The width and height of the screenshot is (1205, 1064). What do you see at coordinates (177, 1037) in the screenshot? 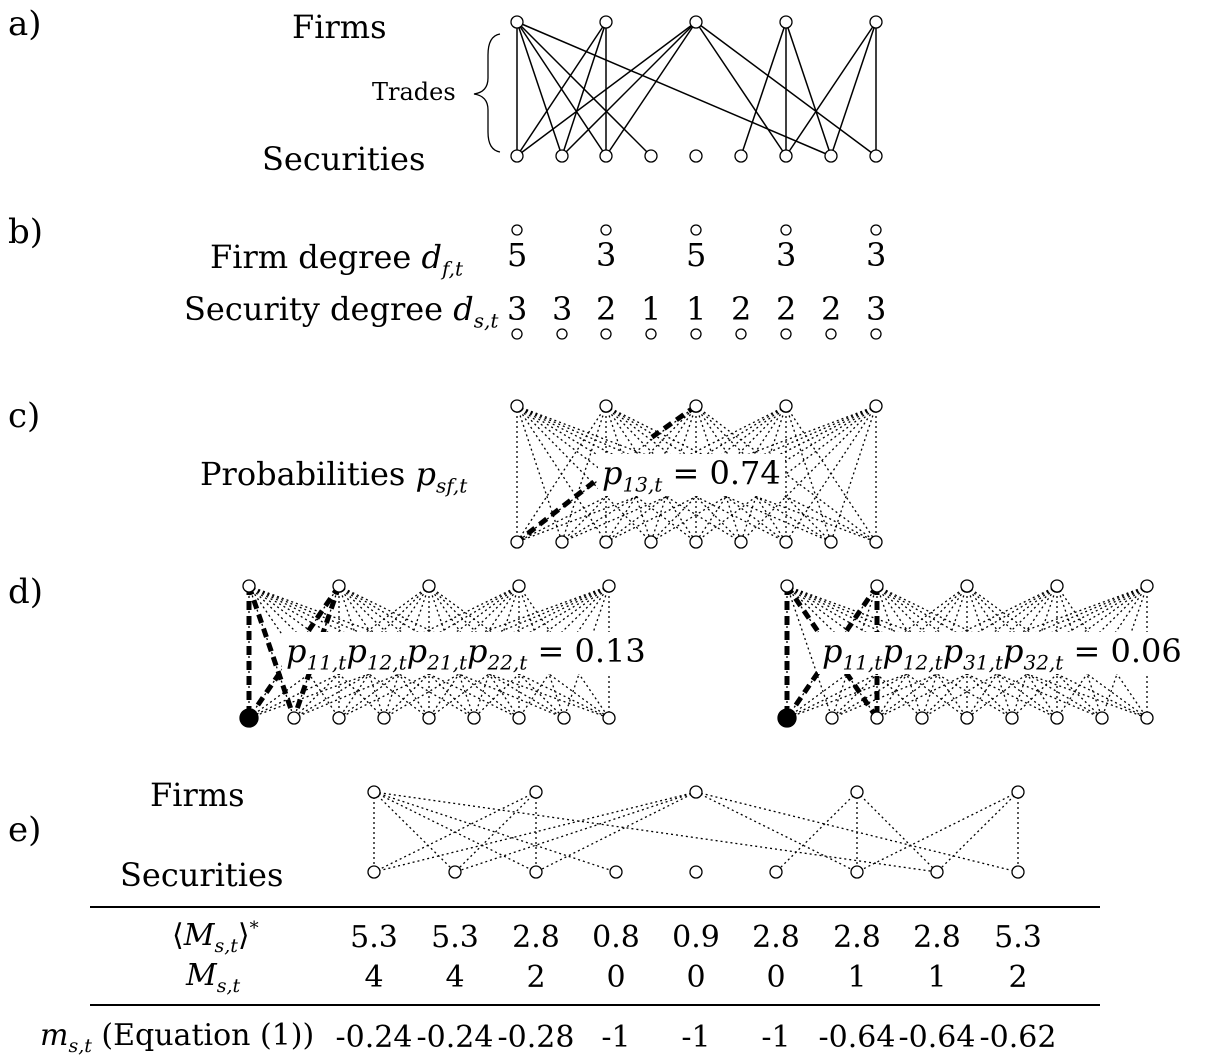
I see `m-label: ms,t (Equation (1))` at bounding box center [177, 1037].